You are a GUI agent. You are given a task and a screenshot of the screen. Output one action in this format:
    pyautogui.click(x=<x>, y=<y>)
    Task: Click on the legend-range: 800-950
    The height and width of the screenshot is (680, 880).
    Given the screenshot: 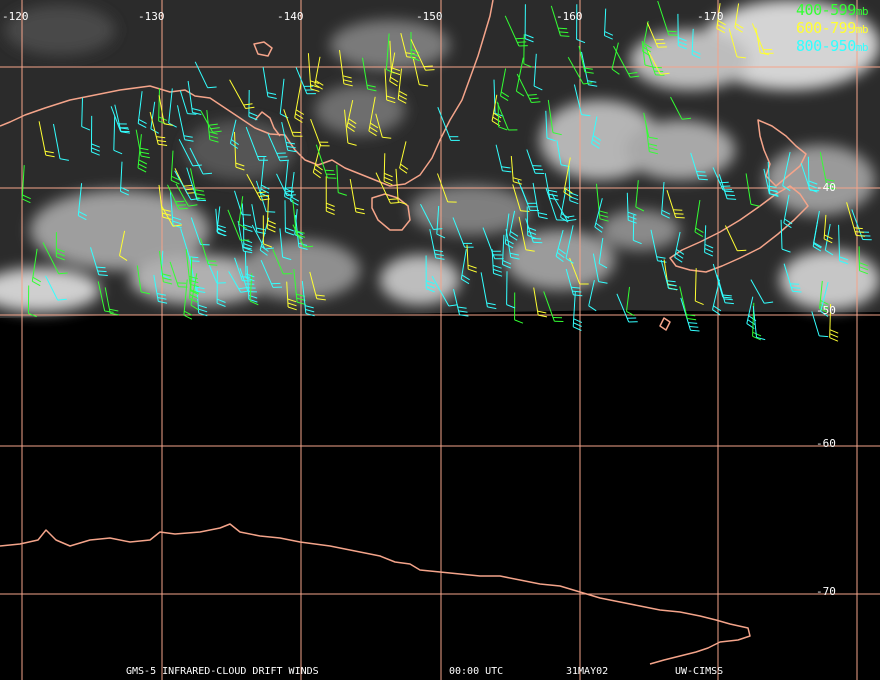 What is the action you would take?
    pyautogui.click(x=826, y=46)
    